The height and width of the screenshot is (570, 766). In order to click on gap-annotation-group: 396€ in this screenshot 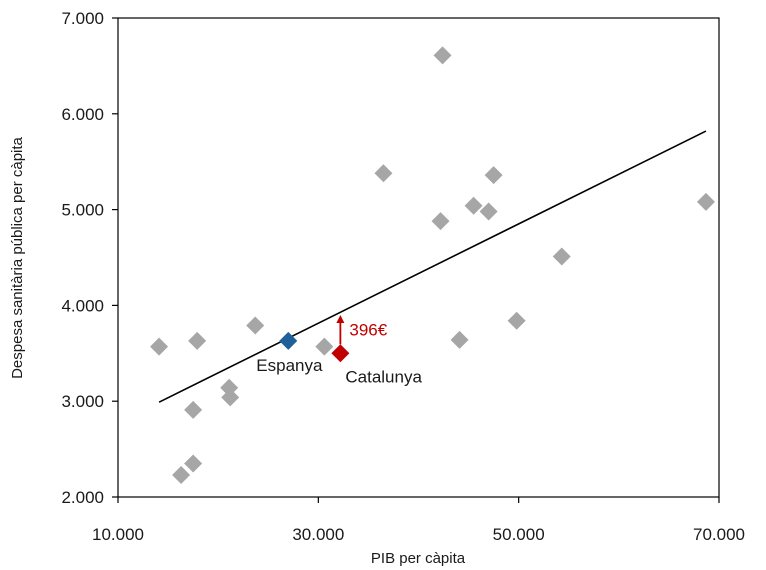, I will do `click(362, 329)`.